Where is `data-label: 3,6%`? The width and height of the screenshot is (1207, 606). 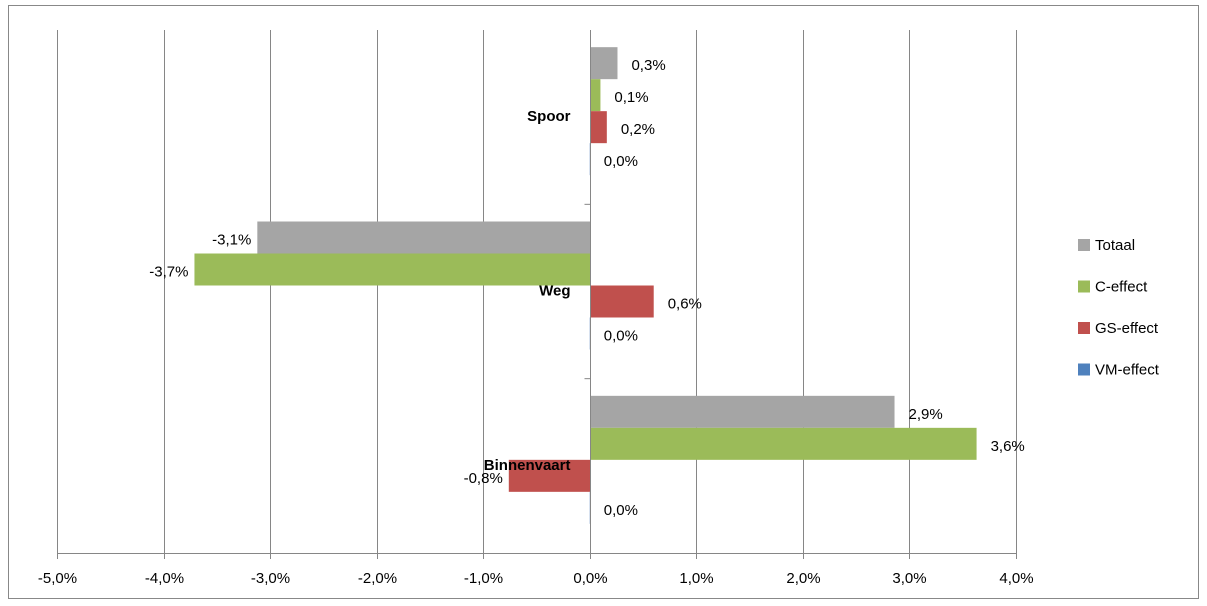
data-label: 3,6% is located at coordinates (1008, 446).